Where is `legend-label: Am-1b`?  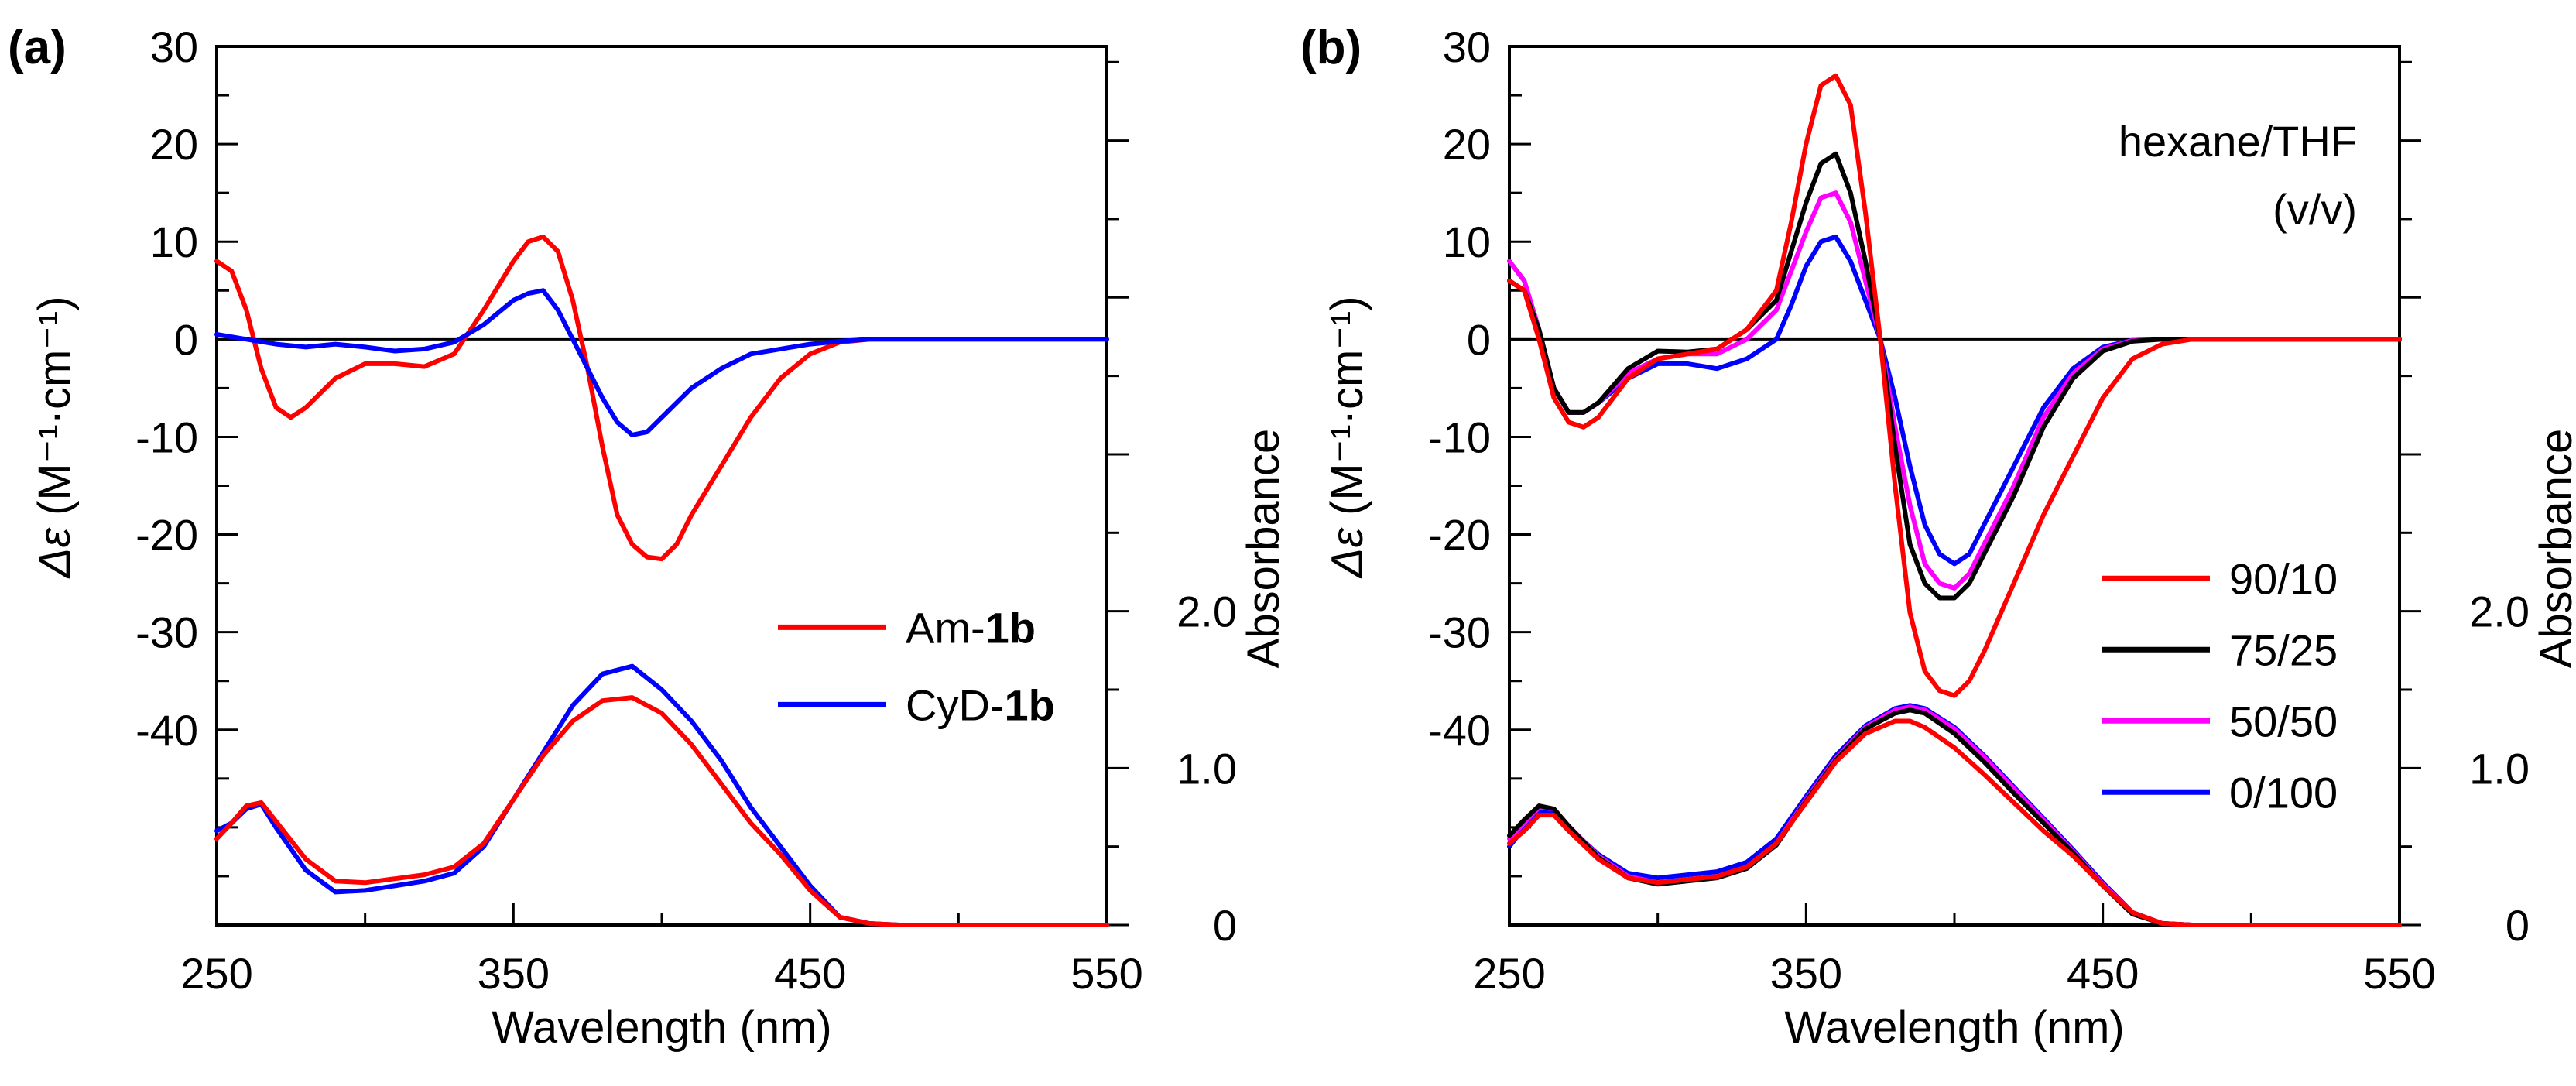
legend-label: Am-1b is located at coordinates (971, 627).